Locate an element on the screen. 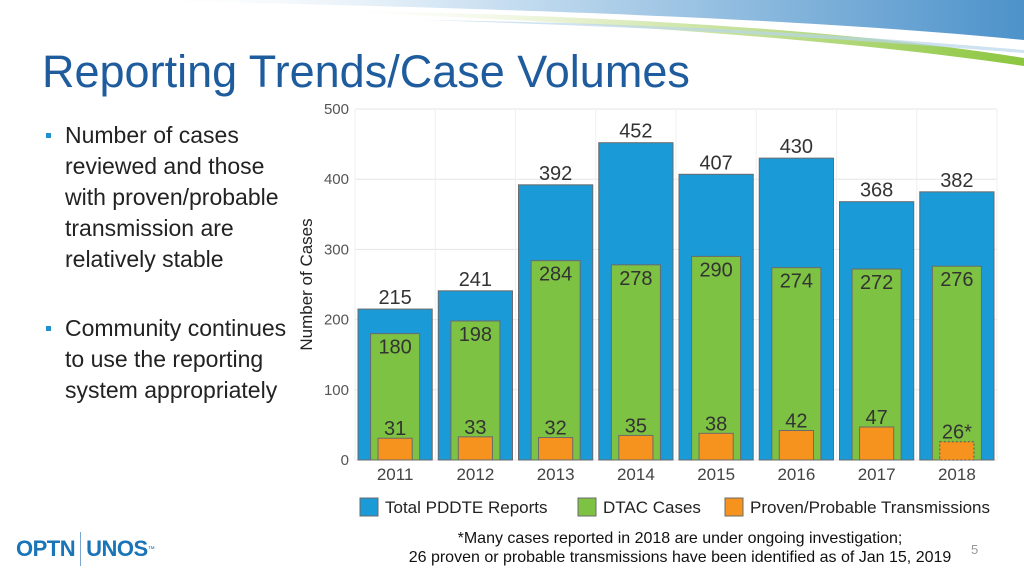 The height and width of the screenshot is (576, 1024). optn-unos-logo: OPTN UNOS ™ is located at coordinates (85, 549).